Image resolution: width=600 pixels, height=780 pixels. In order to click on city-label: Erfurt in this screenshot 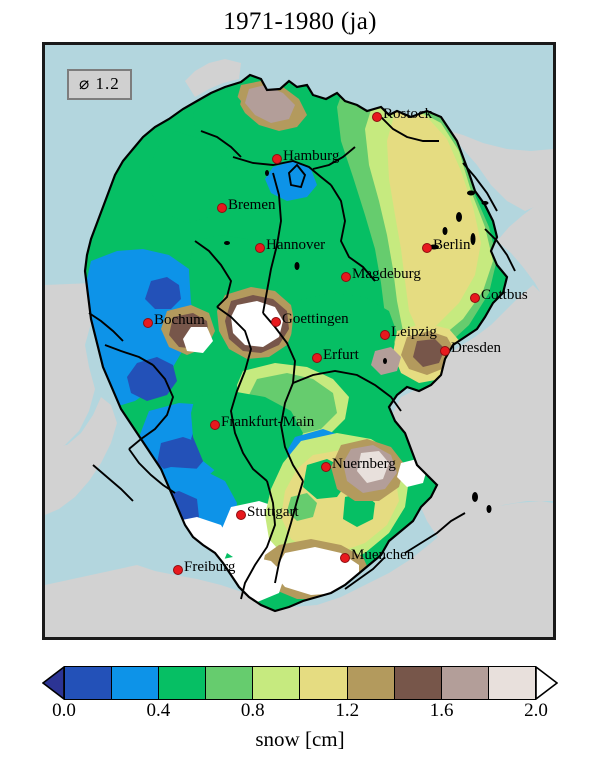, I will do `click(341, 355)`.